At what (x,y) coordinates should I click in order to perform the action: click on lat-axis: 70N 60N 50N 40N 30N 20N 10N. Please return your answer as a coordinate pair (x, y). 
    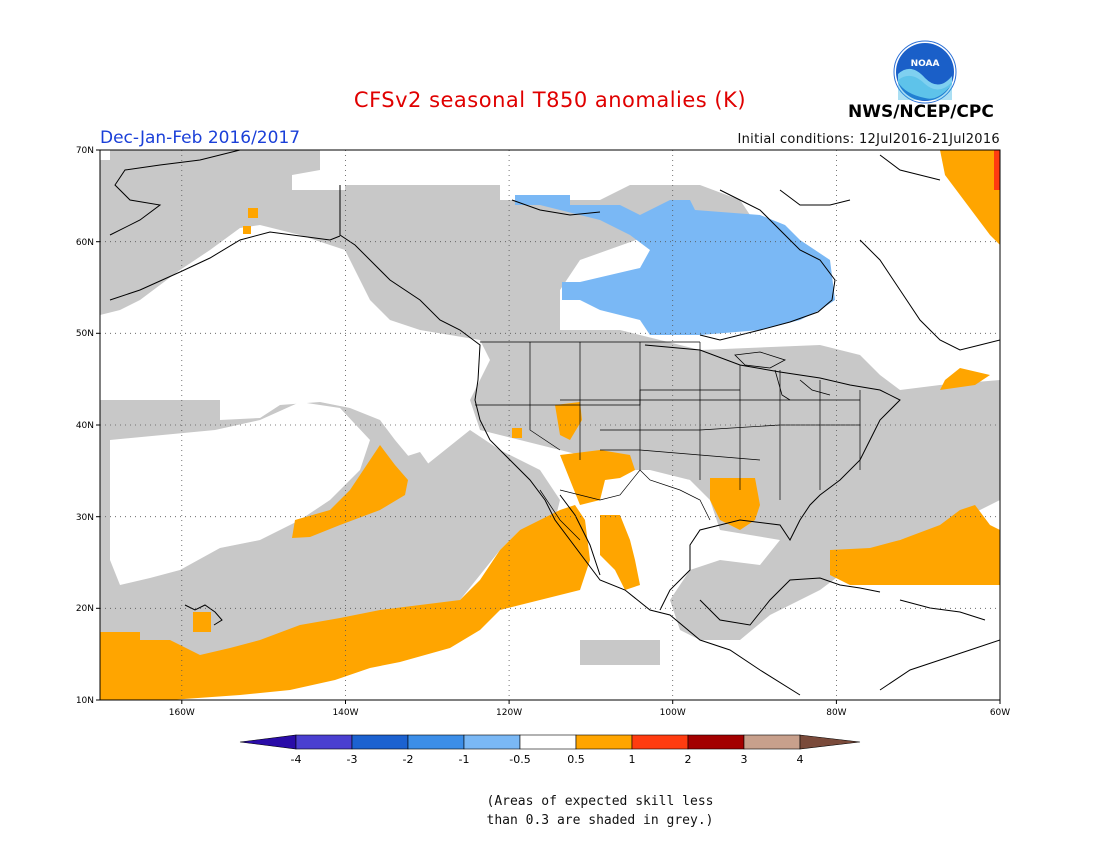
    Looking at the image, I should click on (88, 426).